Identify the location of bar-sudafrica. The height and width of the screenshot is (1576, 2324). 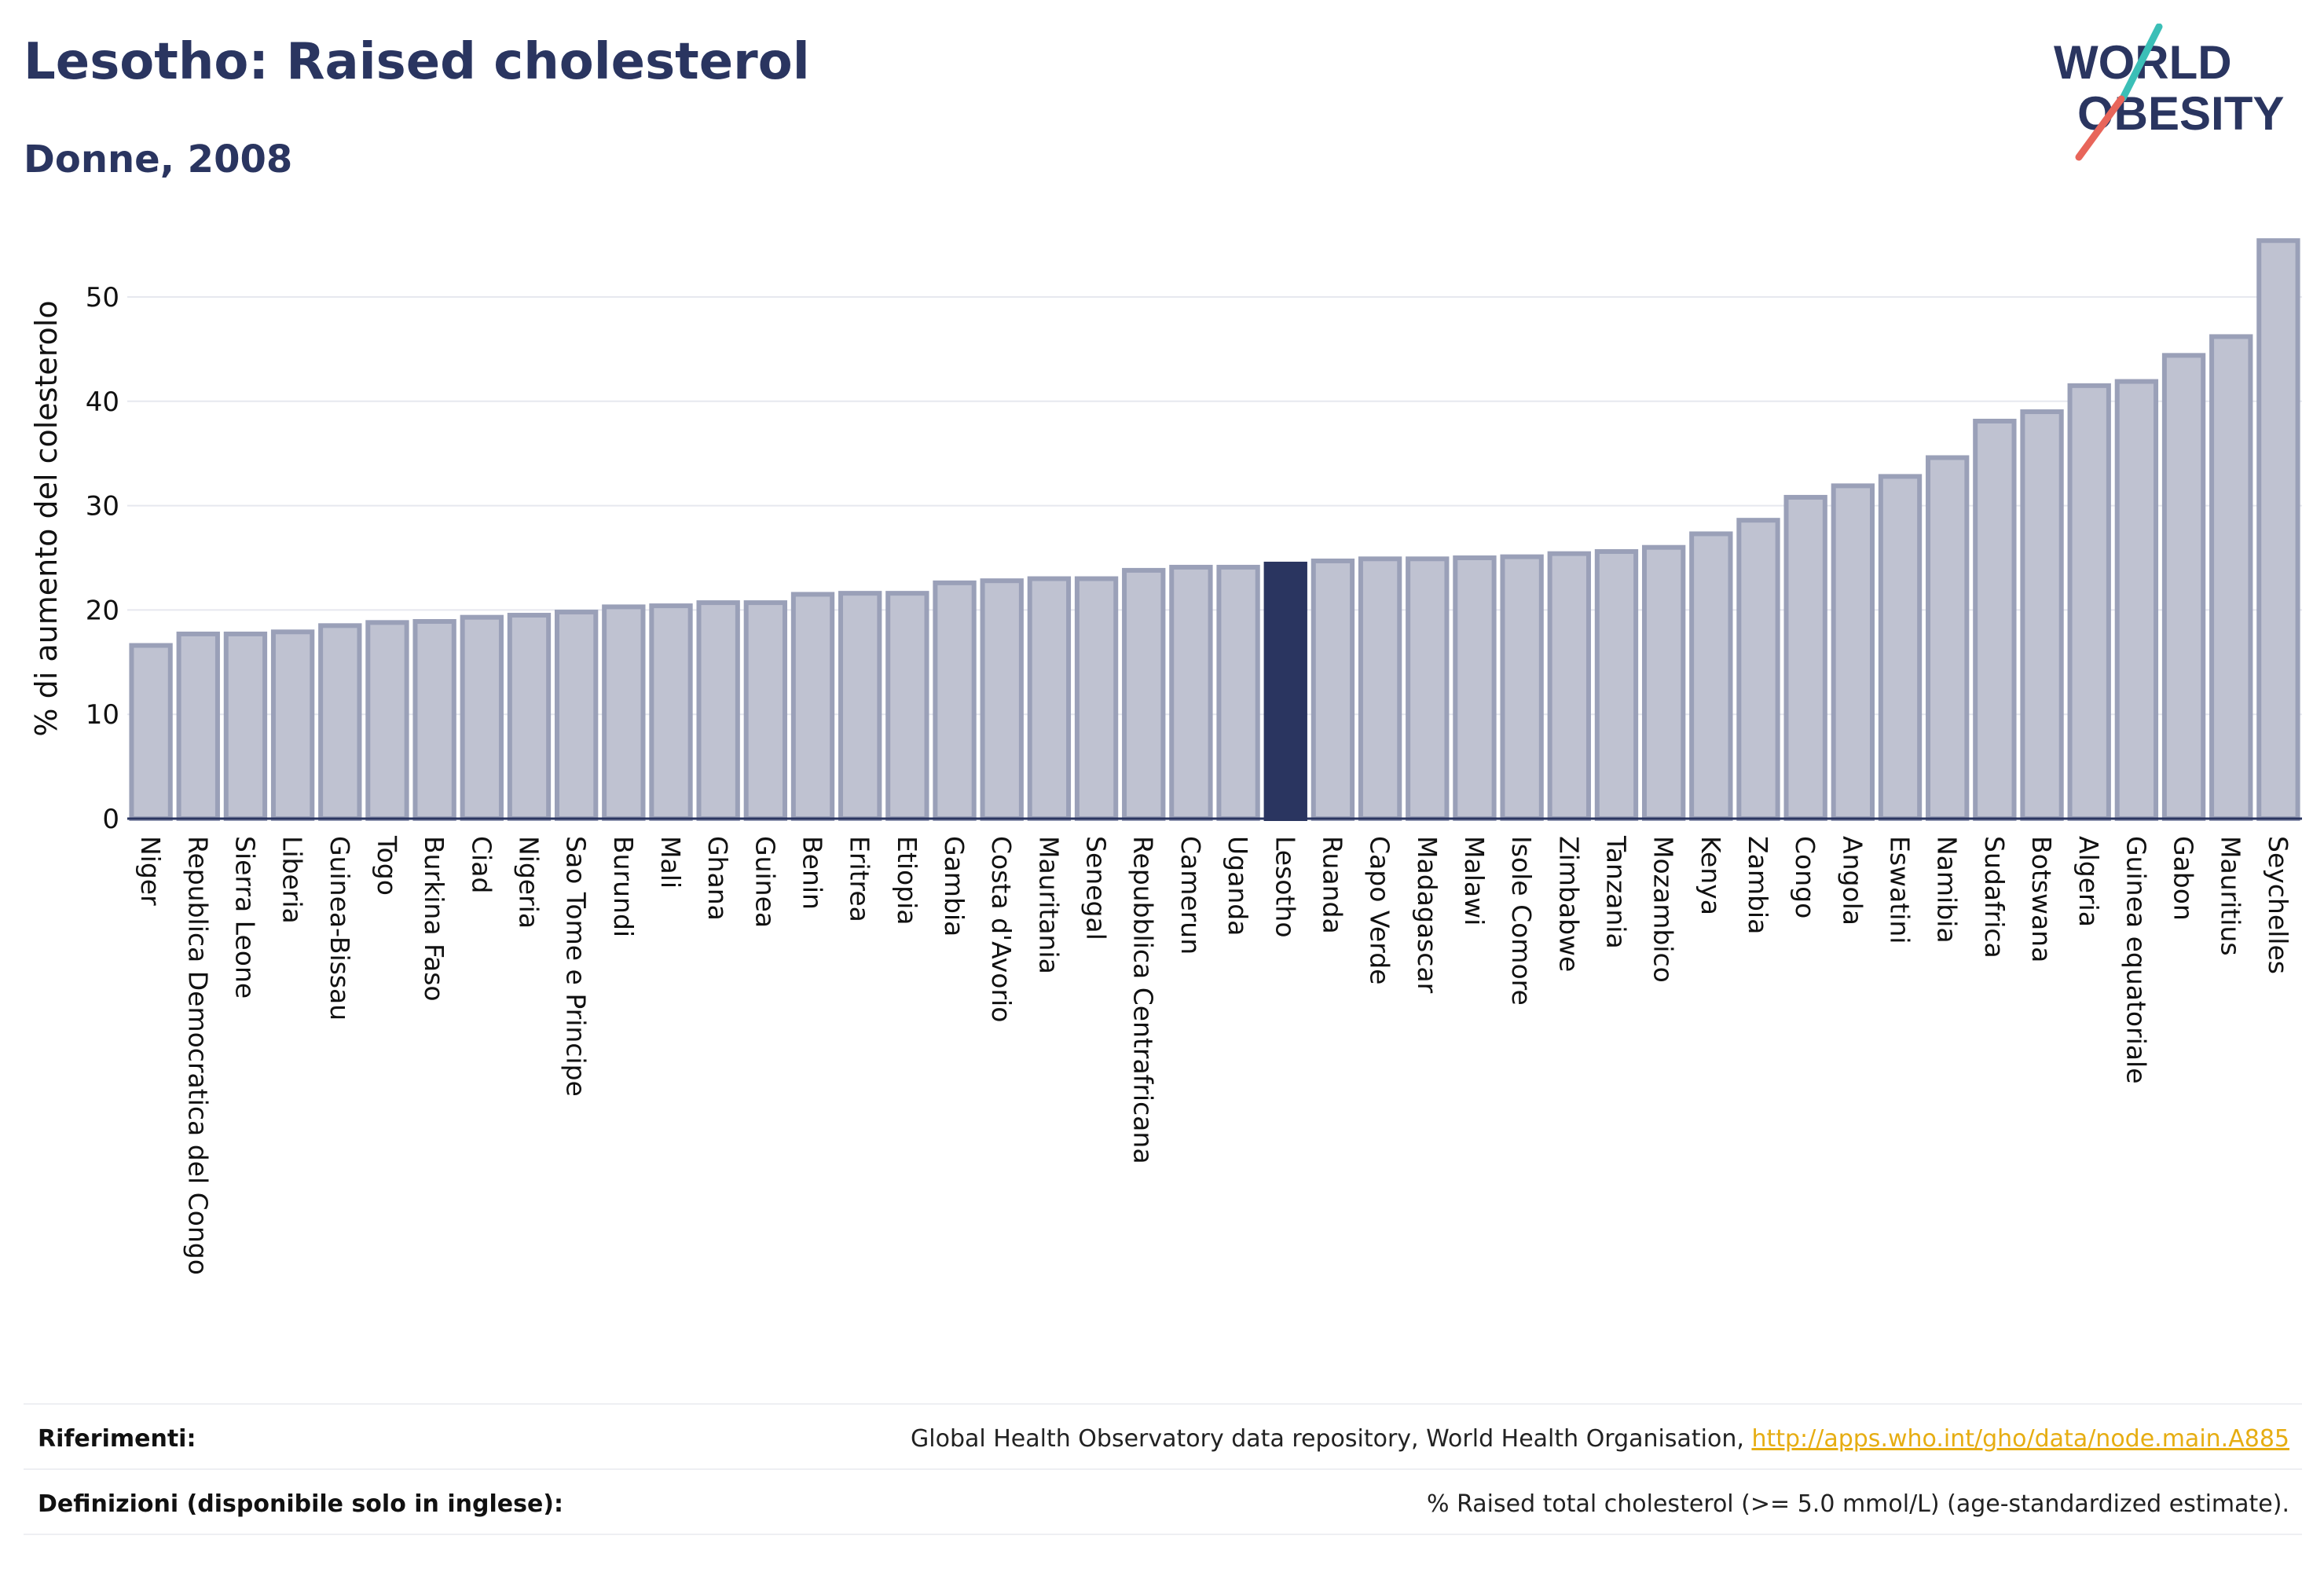
(1995, 620).